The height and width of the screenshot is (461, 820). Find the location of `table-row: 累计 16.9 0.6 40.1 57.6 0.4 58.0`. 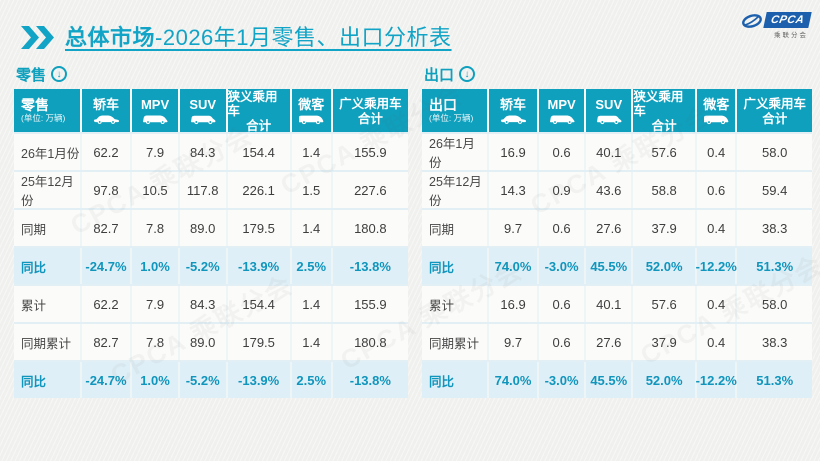

table-row: 累计 16.9 0.6 40.1 57.6 0.4 58.0 is located at coordinates (617, 304).